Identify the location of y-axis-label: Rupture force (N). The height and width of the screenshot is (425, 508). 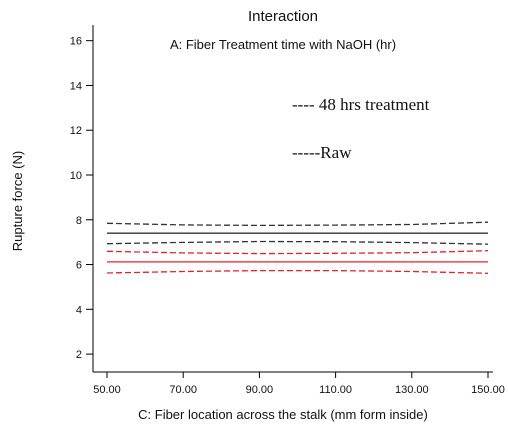
(17, 201).